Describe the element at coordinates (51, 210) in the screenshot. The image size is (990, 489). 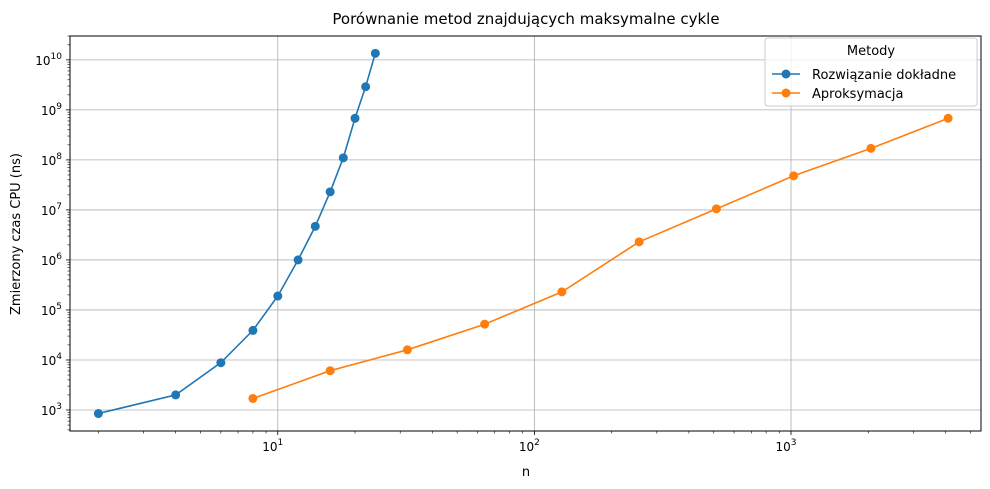
I see `y-tick-label: 10⁷` at that location.